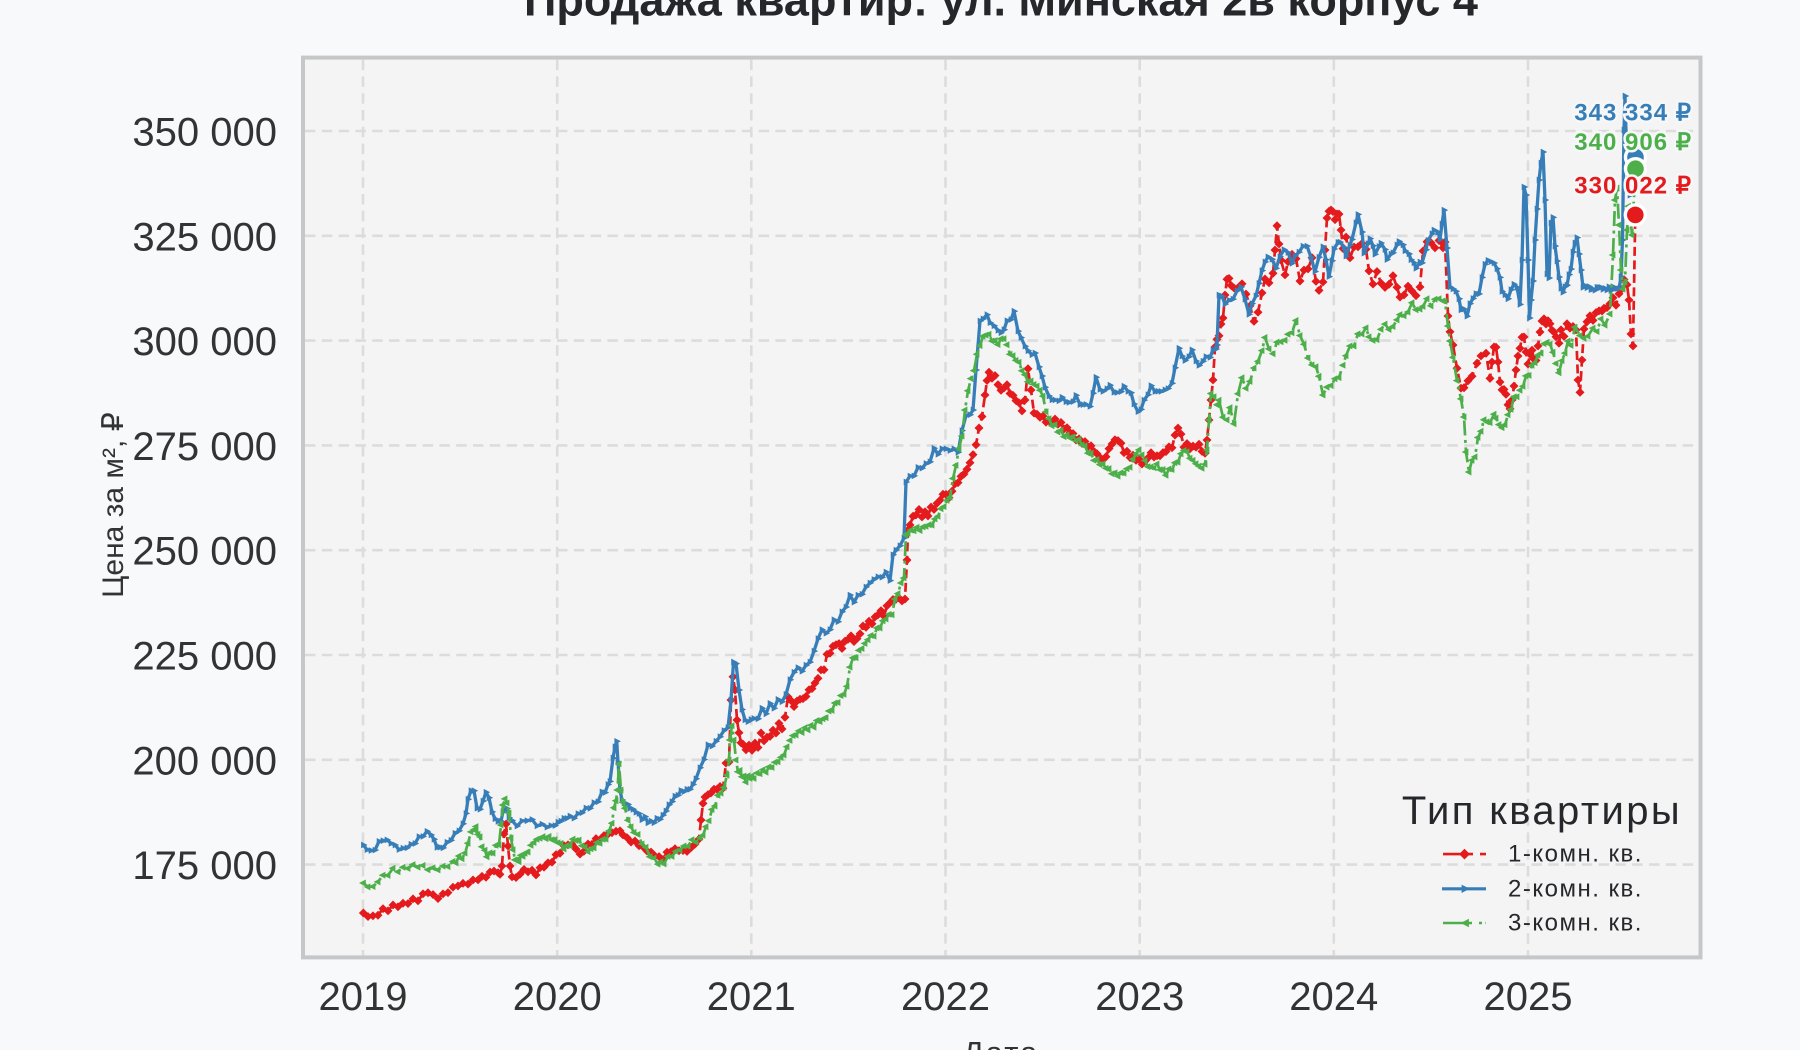  Describe the element at coordinates (1575, 854) in the screenshot. I see `svg-text: 1-комн. кв.` at that location.